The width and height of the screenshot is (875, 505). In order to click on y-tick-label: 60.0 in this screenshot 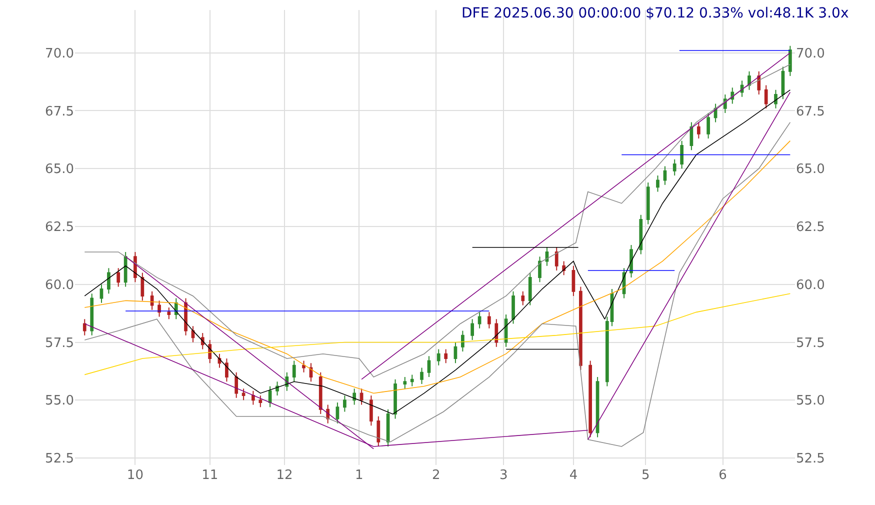, I will do `click(59, 285)`.